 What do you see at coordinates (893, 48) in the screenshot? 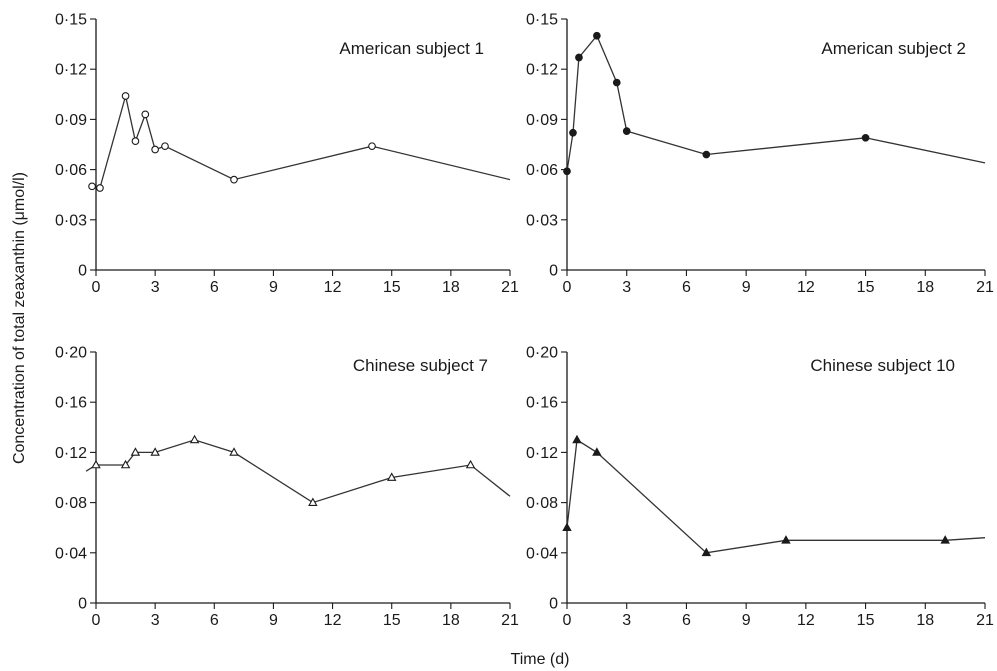
I see `panel-title: American subject 2` at bounding box center [893, 48].